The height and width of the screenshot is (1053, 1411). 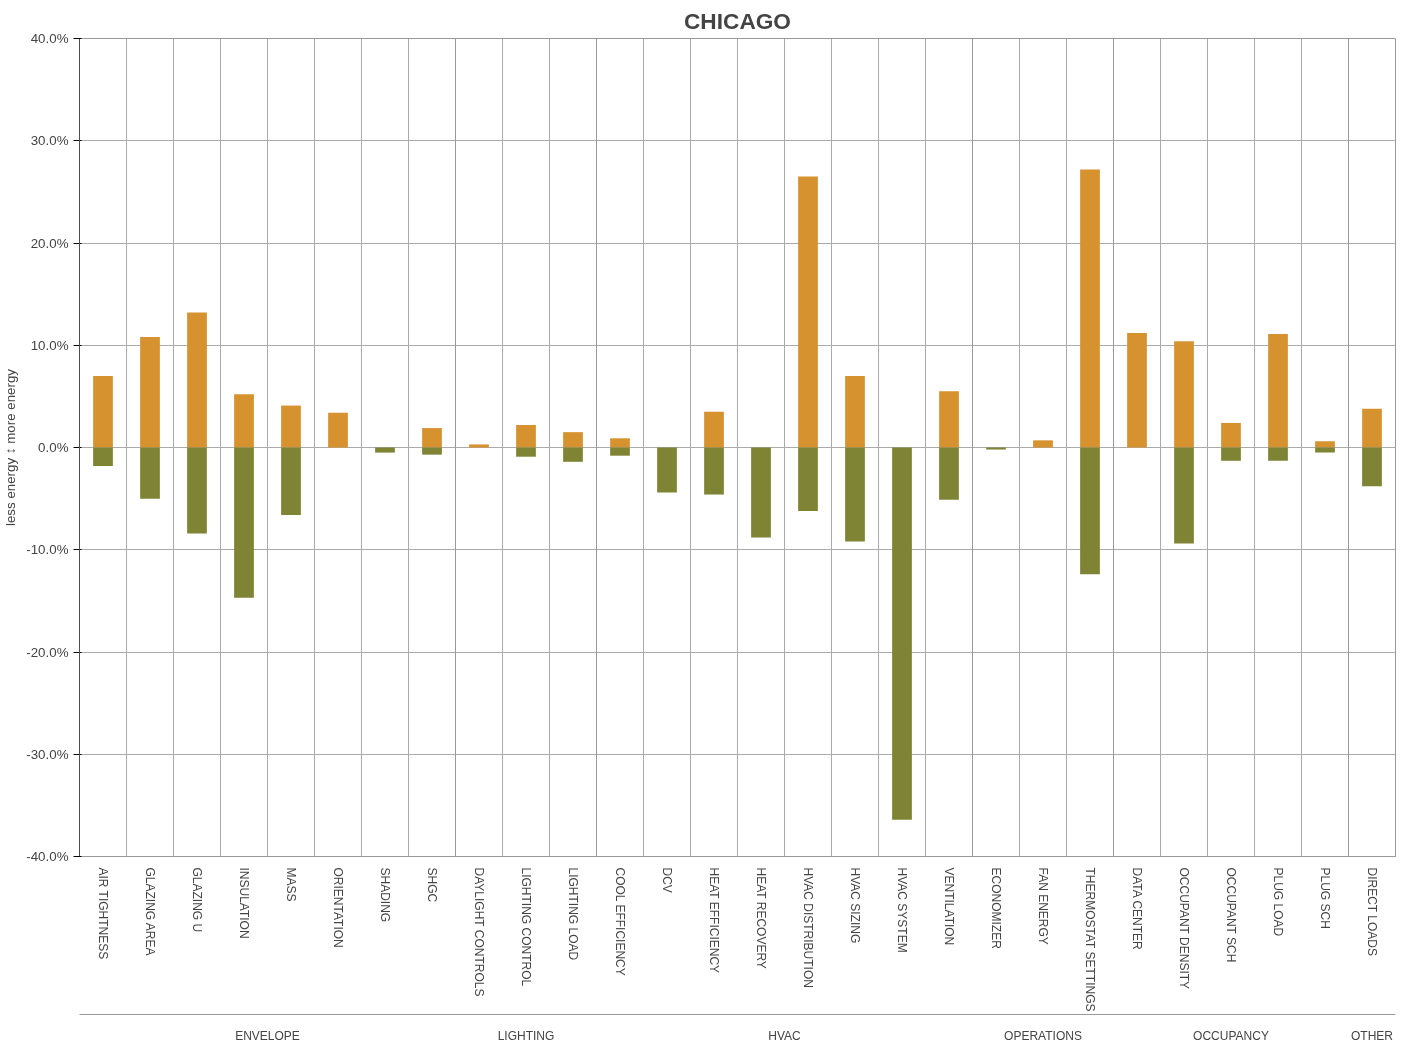 What do you see at coordinates (761, 918) in the screenshot?
I see `x-tick-label: HEAT RECOVERY` at bounding box center [761, 918].